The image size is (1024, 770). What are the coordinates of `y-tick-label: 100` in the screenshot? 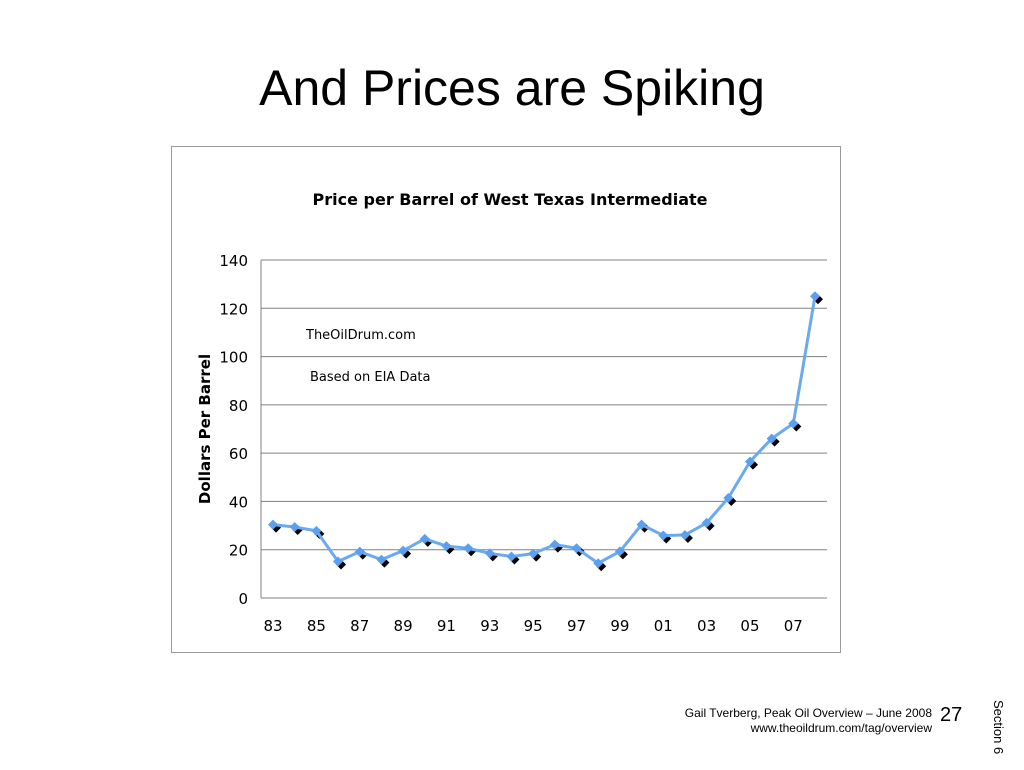 It's located at (233, 358).